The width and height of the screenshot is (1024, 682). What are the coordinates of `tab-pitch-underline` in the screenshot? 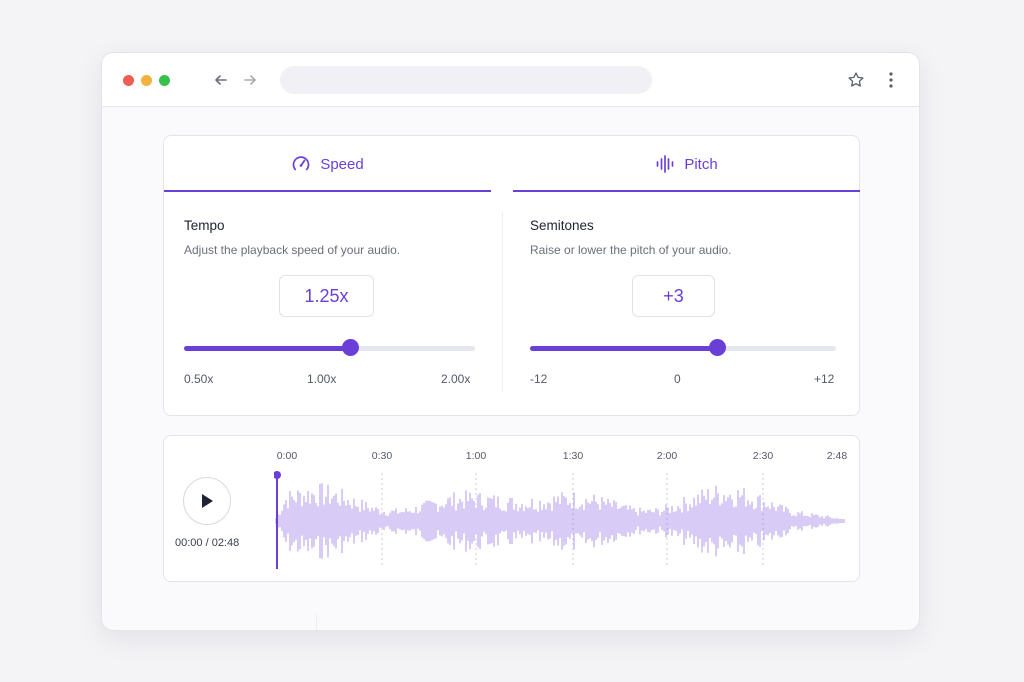 It's located at (686, 191).